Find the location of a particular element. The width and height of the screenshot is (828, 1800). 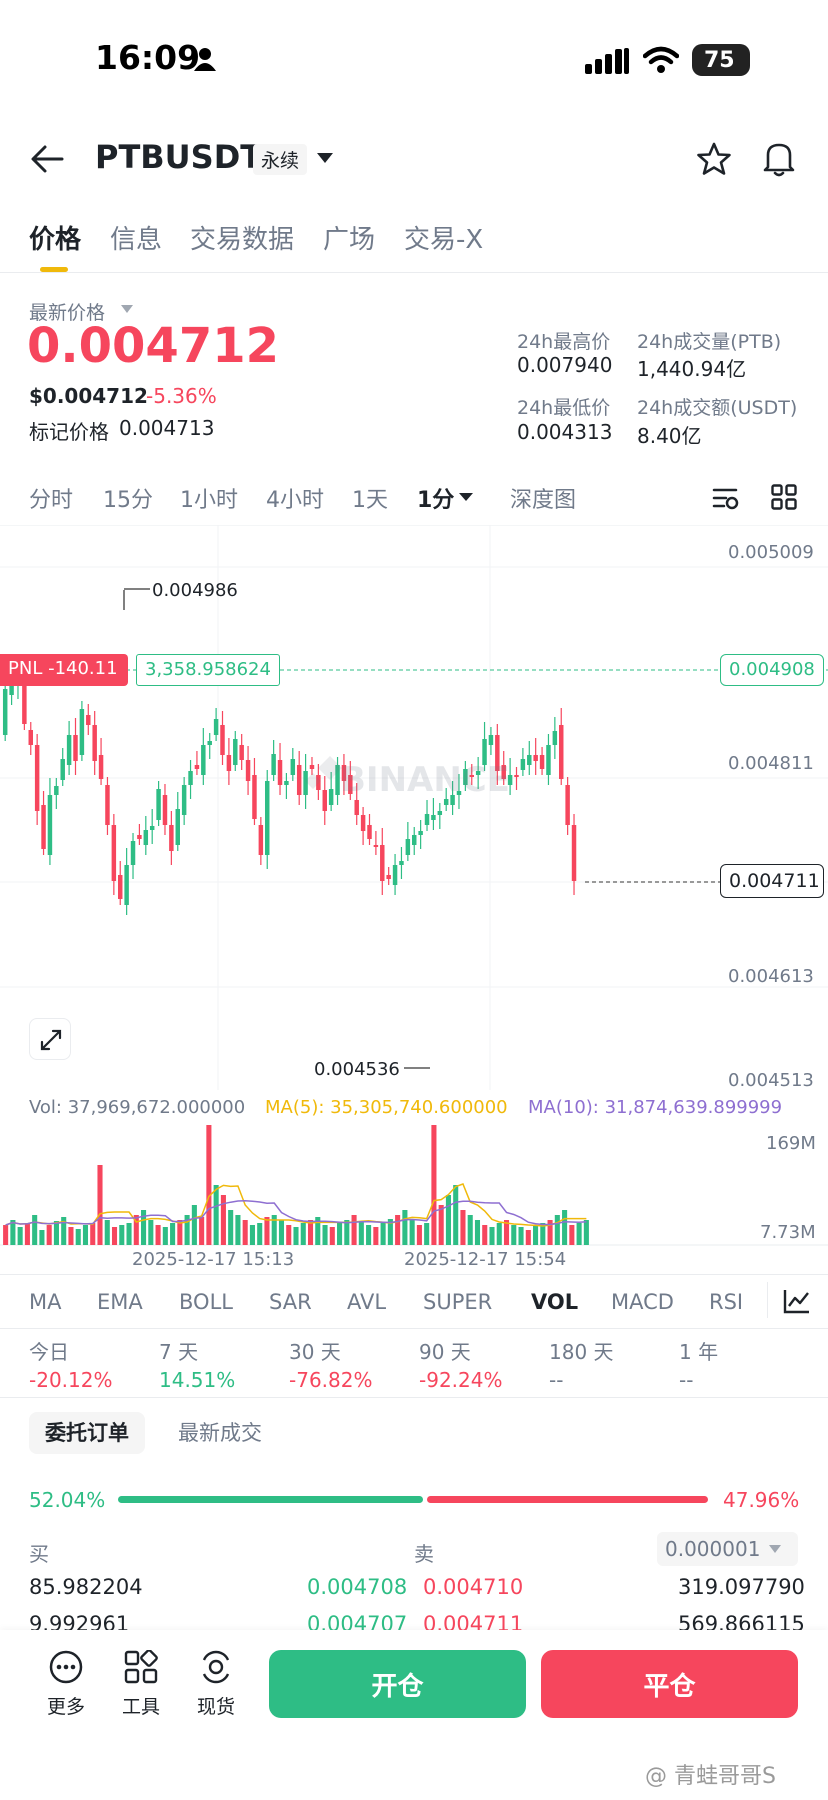

mark-price: 0.004713 is located at coordinates (167, 428).